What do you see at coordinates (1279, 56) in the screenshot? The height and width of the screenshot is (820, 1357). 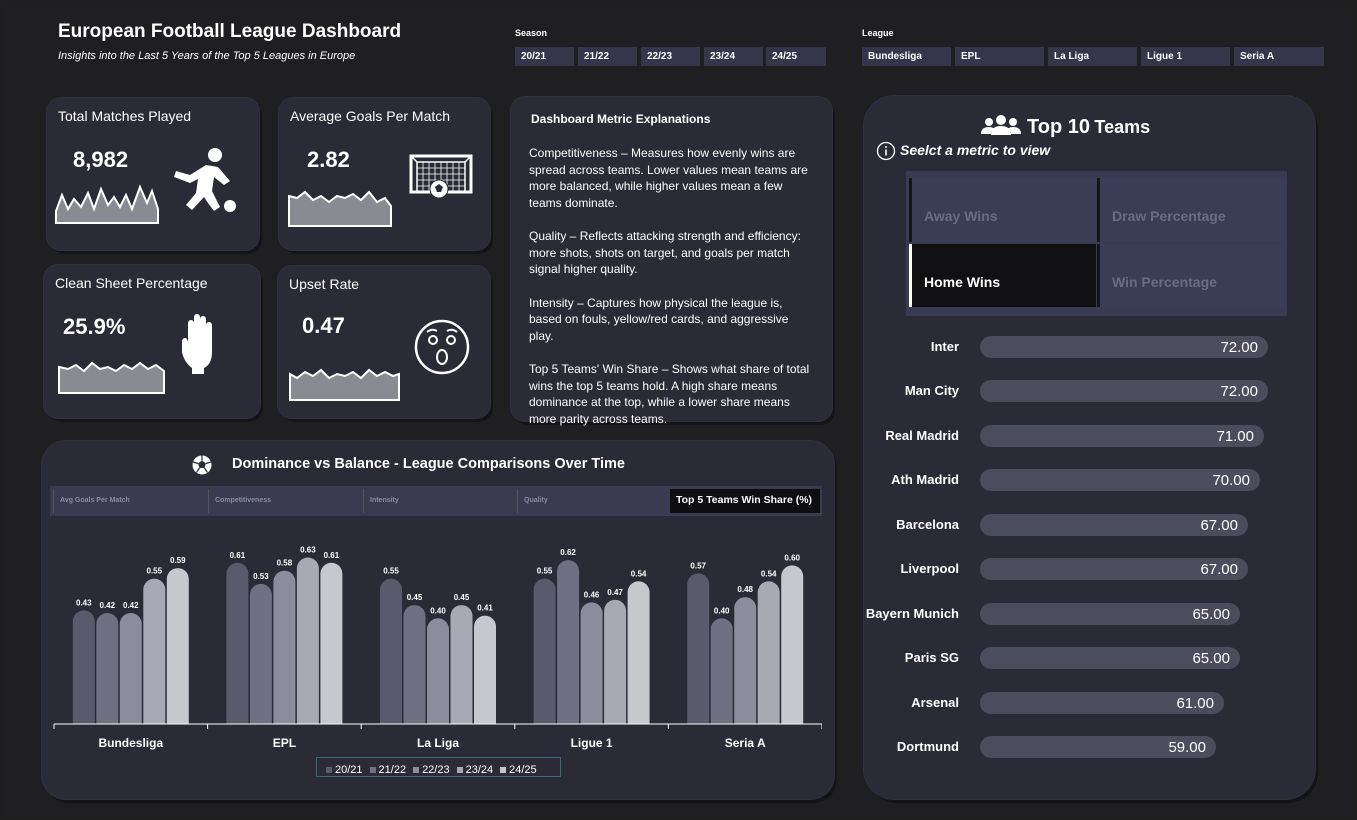 I see `league-option-seria-a: Seria A` at bounding box center [1279, 56].